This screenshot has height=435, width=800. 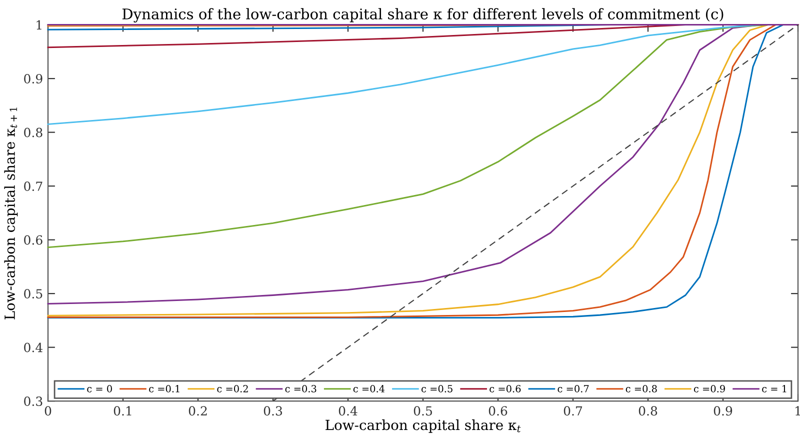 I want to click on x-tick-label: 0.2, so click(x=197, y=411).